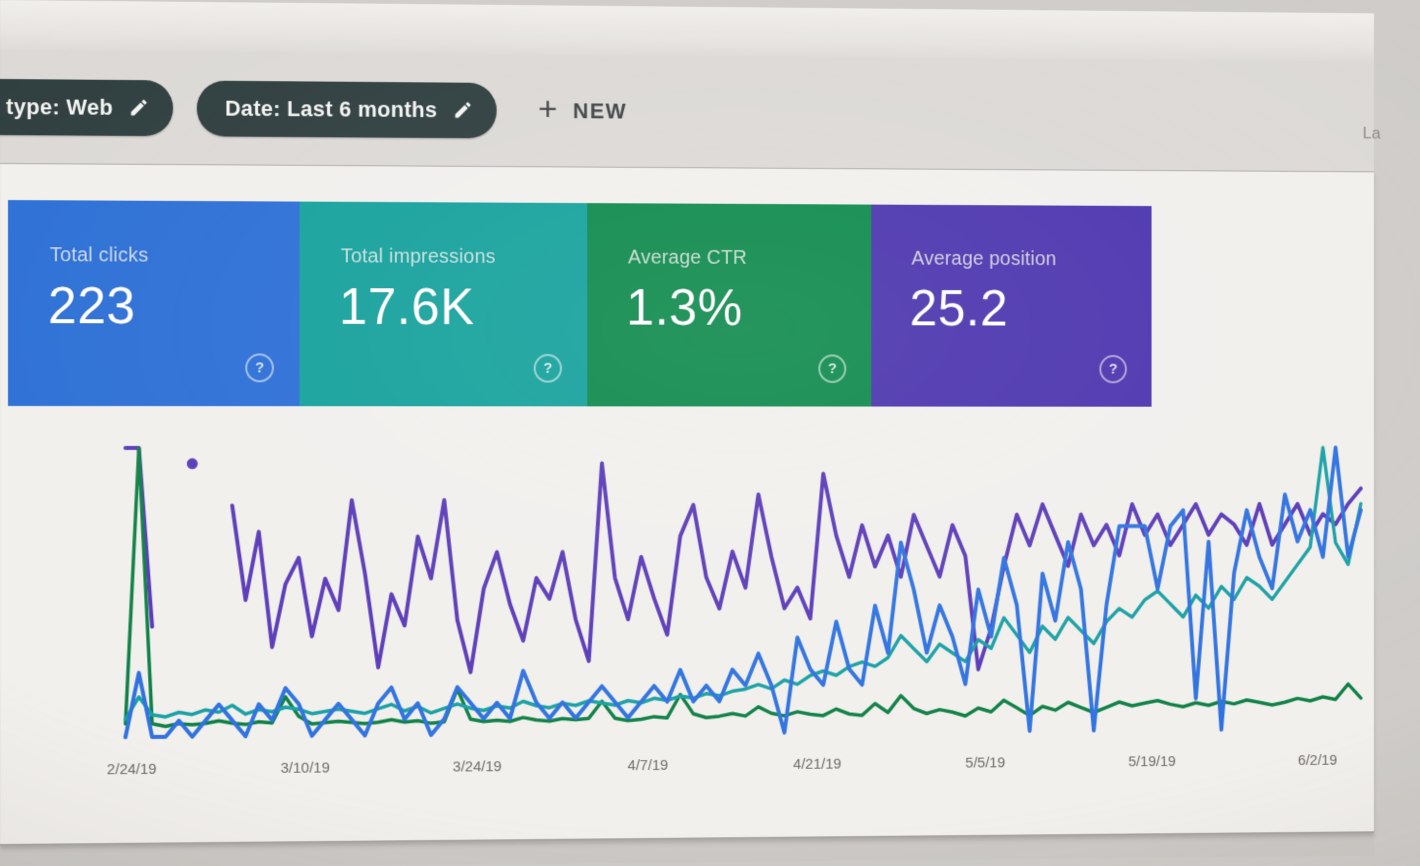 The image size is (1420, 866). I want to click on metric-value: 17.6K, so click(406, 307).